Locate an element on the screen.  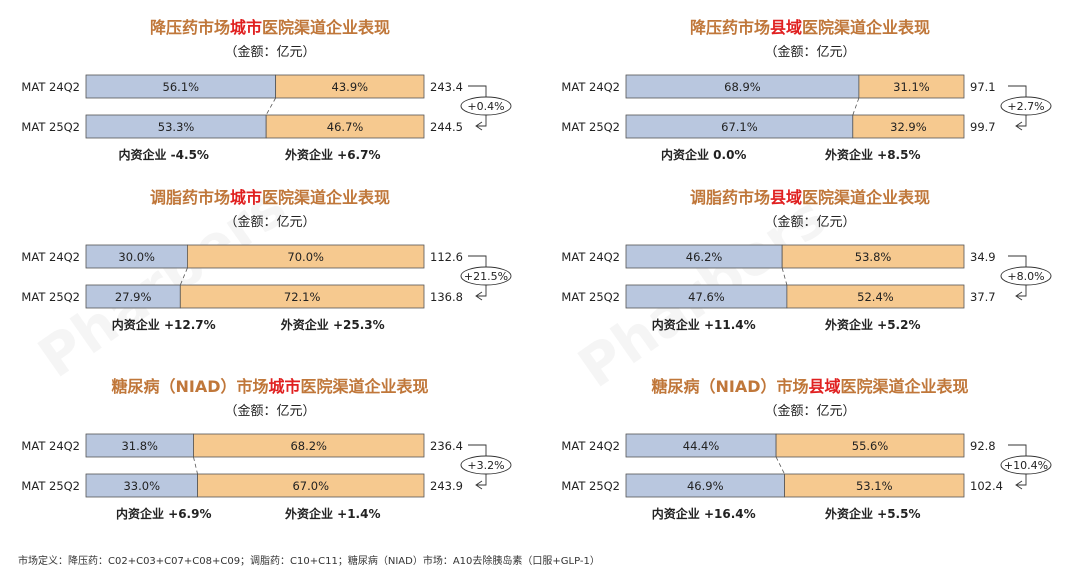
data-label: 33.0% is located at coordinates (141, 486).